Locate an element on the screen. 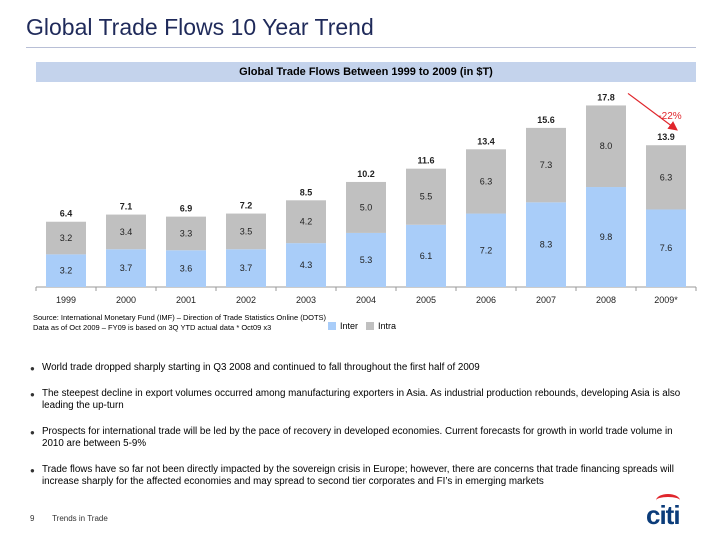 The image size is (720, 540). x-tick-label: 2008 is located at coordinates (606, 300).